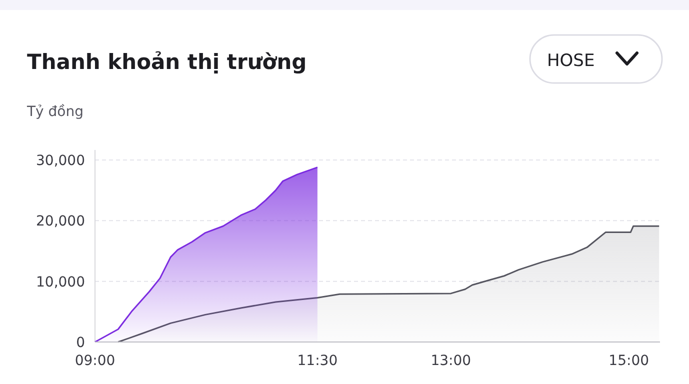 The width and height of the screenshot is (689, 384). I want to click on x-tick-label: 15:00, so click(629, 361).